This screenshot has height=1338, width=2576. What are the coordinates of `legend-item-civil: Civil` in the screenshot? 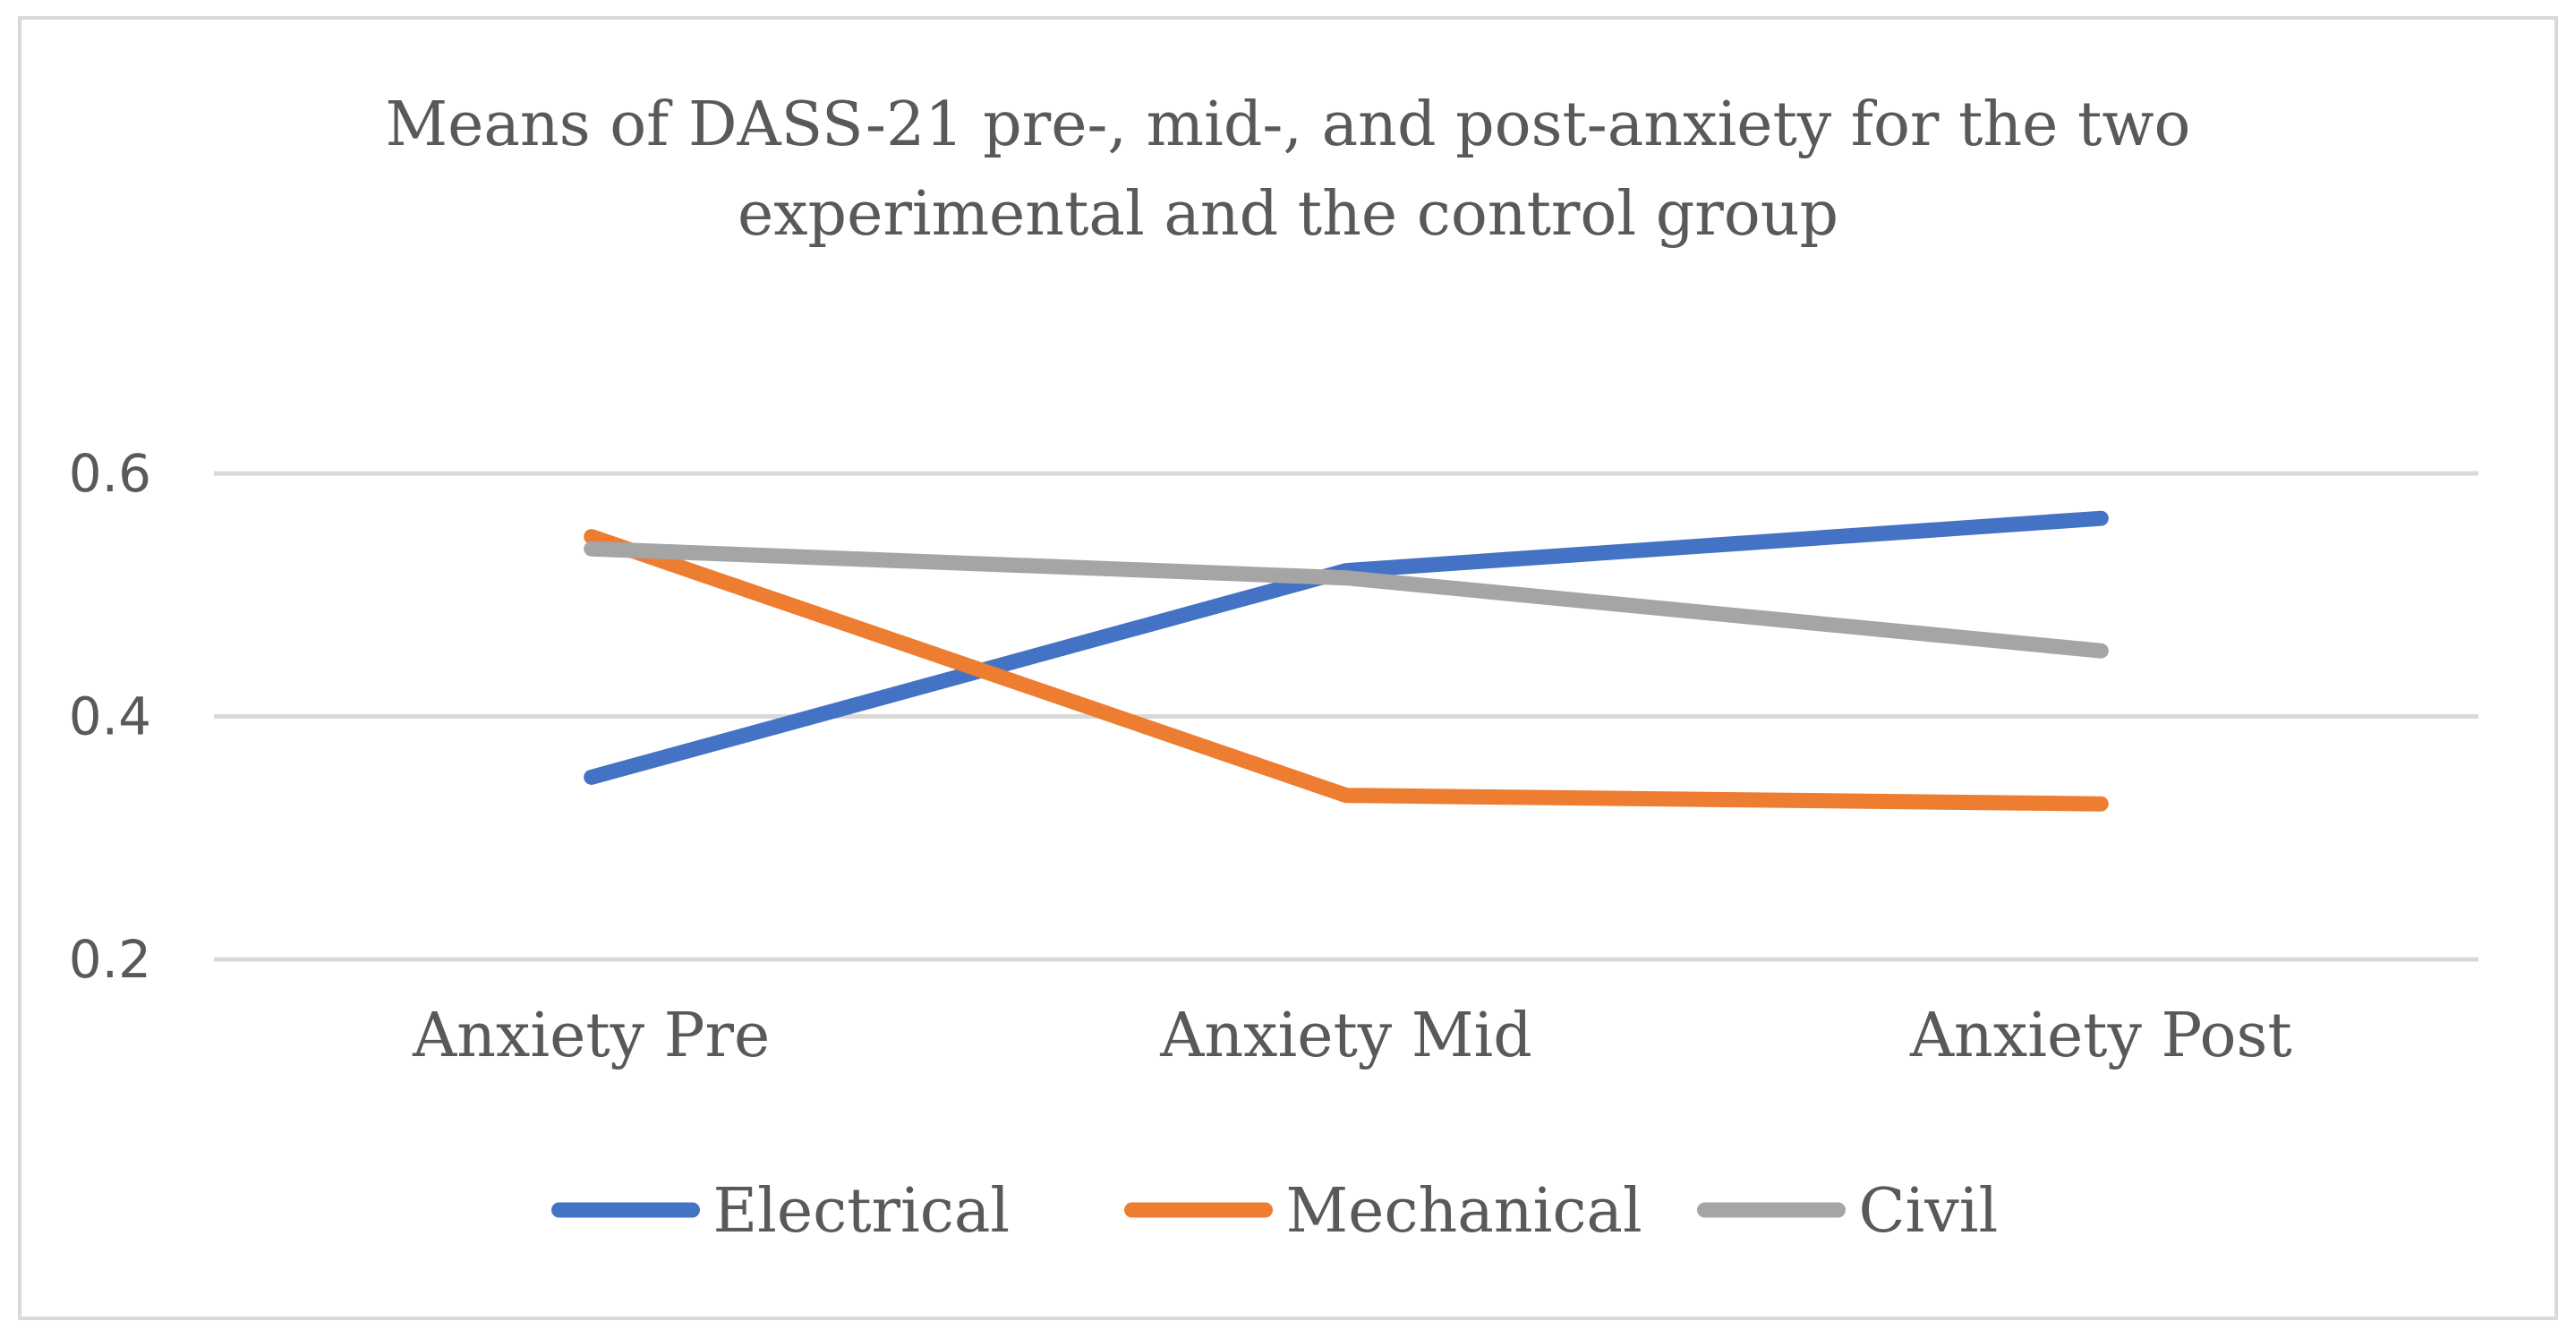 It's located at (1848, 1211).